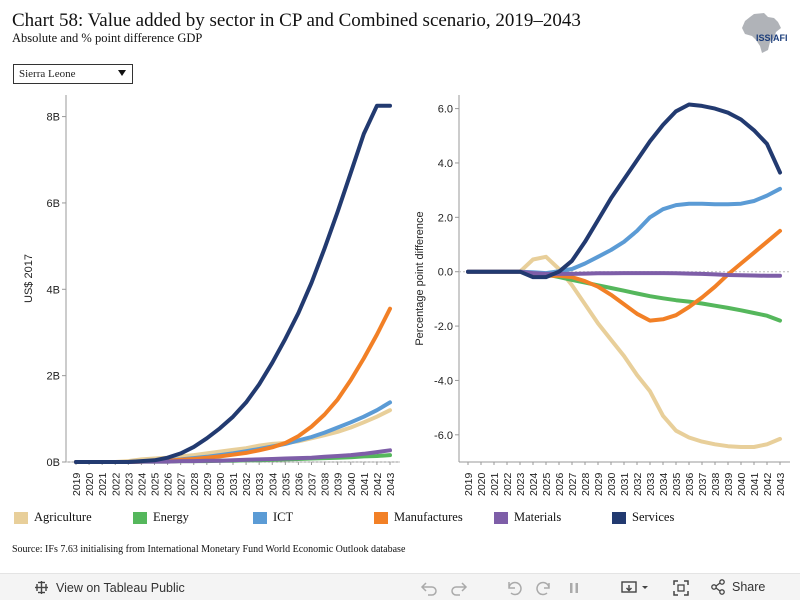 The height and width of the screenshot is (600, 800). I want to click on y-tick-label: 4B, so click(53, 290).